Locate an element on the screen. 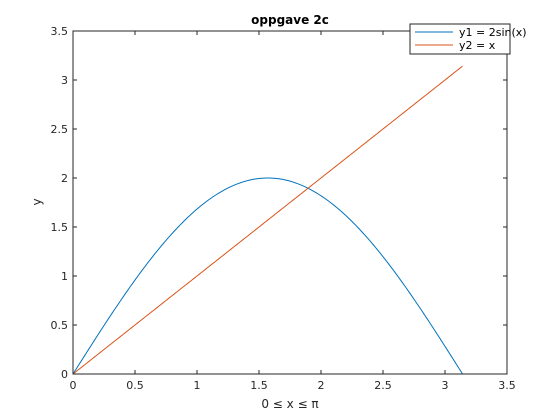 This screenshot has height=420, width=560. legend: y1 = 2sin(x) y2 = x is located at coordinates (468, 39).